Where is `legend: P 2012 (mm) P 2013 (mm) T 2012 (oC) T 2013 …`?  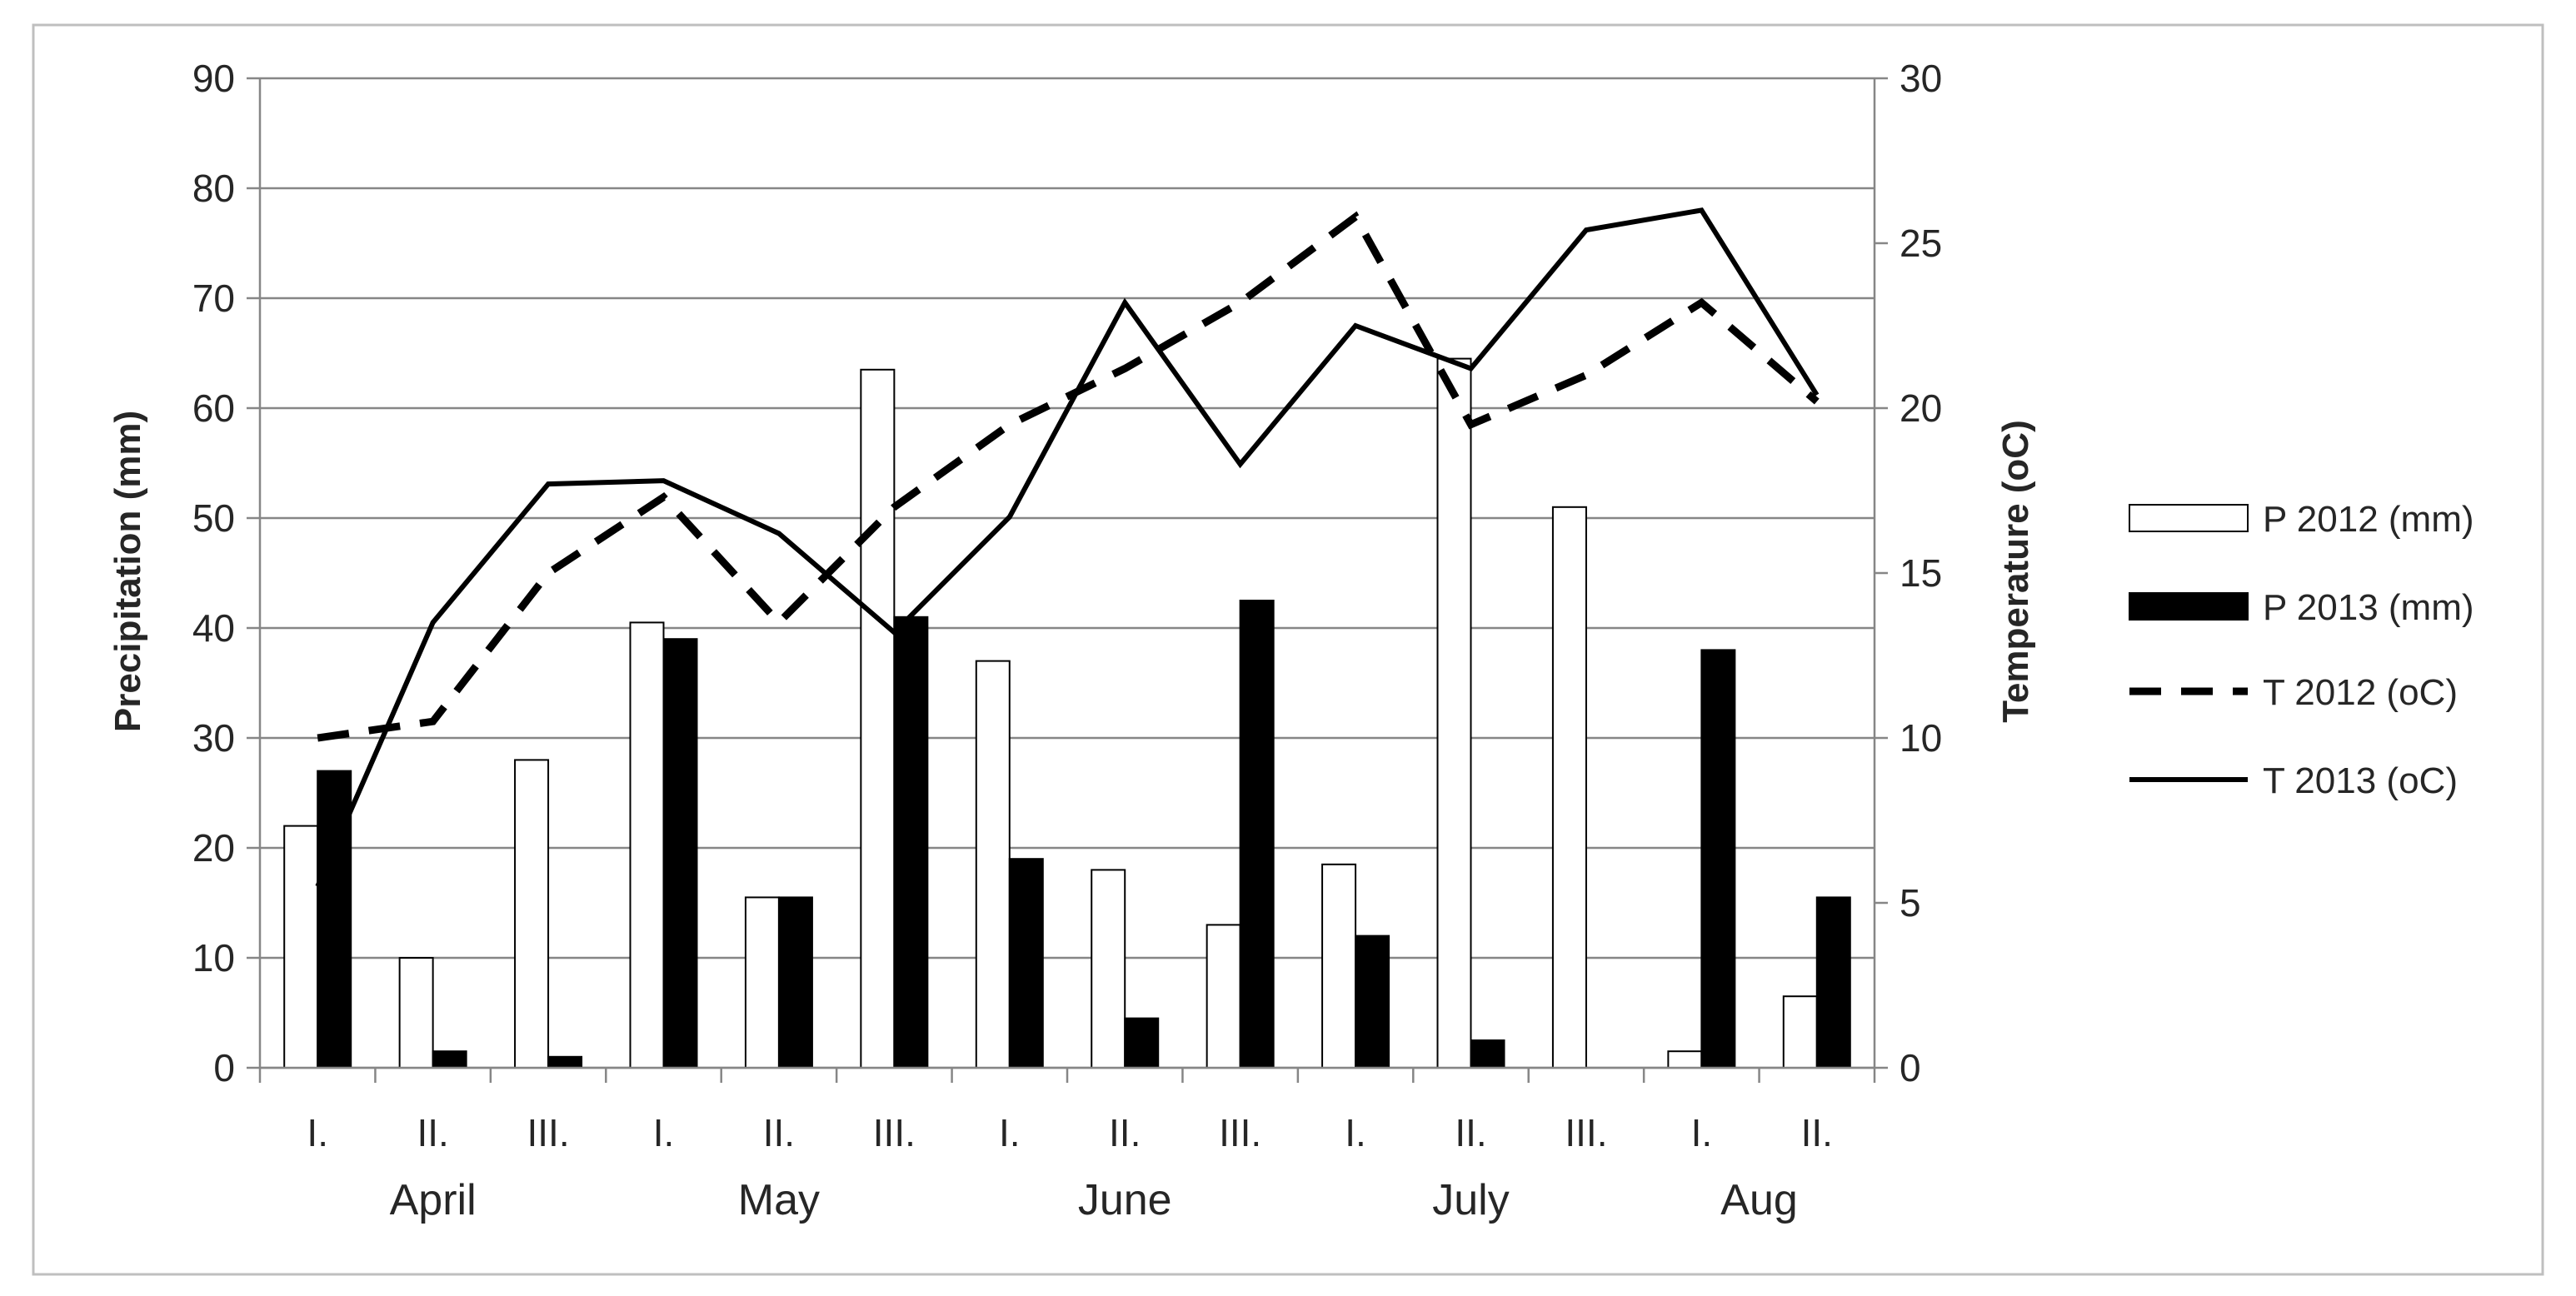 legend: P 2012 (mm) P 2013 (mm) T 2012 (oC) T 2013 … is located at coordinates (2301, 650).